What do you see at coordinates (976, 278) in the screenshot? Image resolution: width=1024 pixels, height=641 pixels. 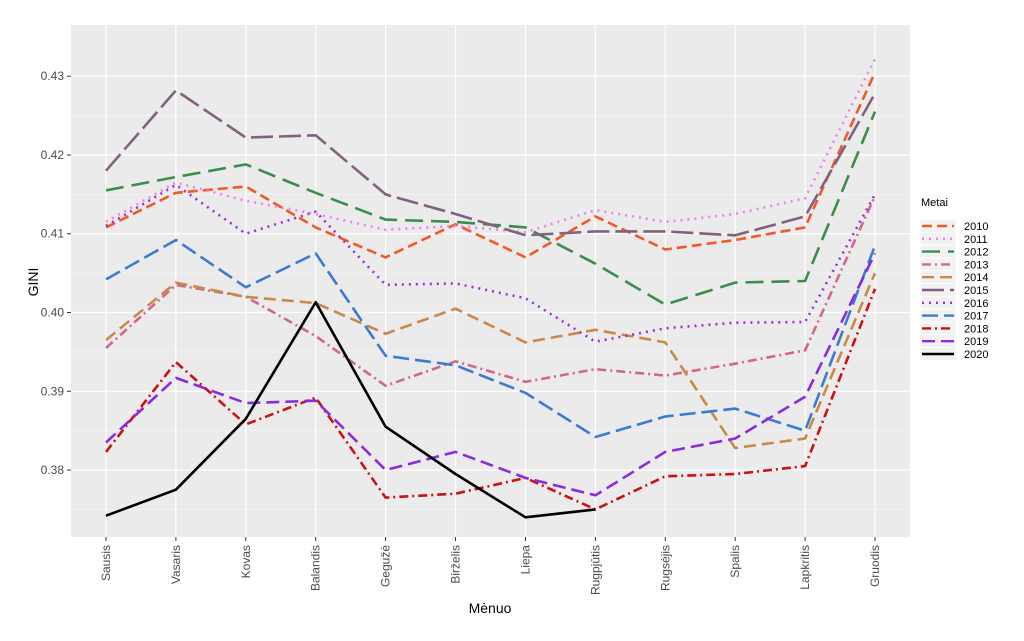 I see `legend-label-2014: 2014` at bounding box center [976, 278].